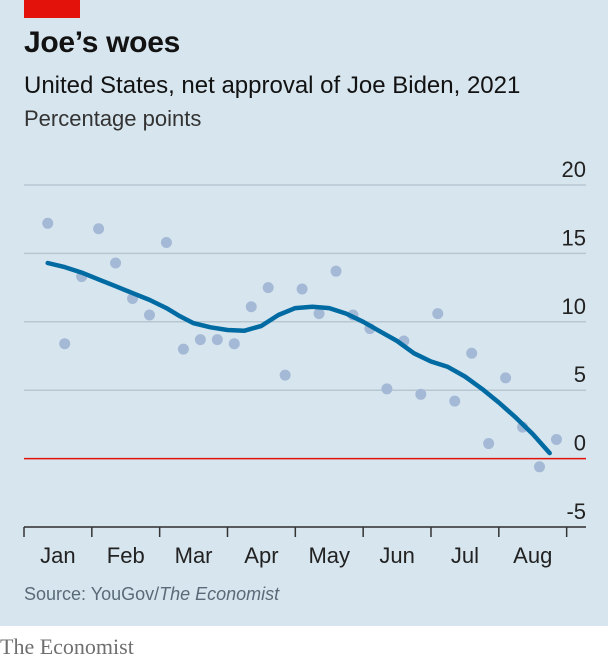 The width and height of the screenshot is (608, 662). Describe the element at coordinates (219, 594) in the screenshot. I see `source-italic: The Economist` at that location.